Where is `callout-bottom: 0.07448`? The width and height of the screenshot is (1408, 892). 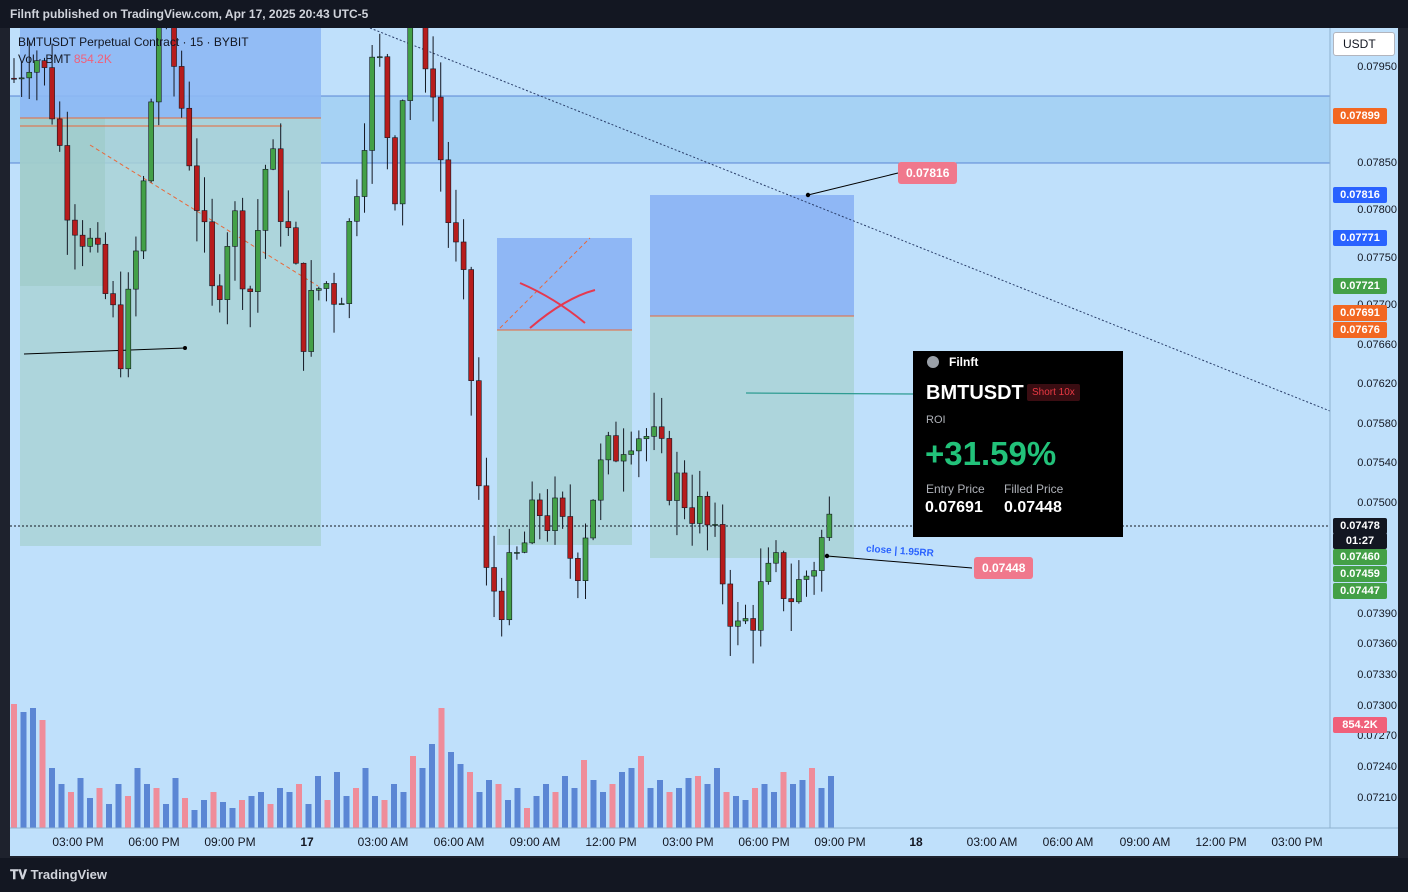
callout-bottom: 0.07448 is located at coordinates (1004, 568).